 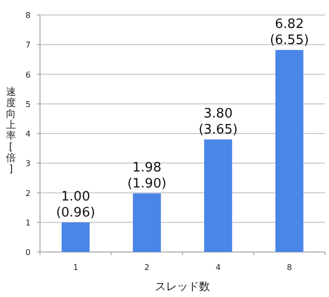 What do you see at coordinates (28, 15) in the screenshot?
I see `y-tick-label: 8` at bounding box center [28, 15].